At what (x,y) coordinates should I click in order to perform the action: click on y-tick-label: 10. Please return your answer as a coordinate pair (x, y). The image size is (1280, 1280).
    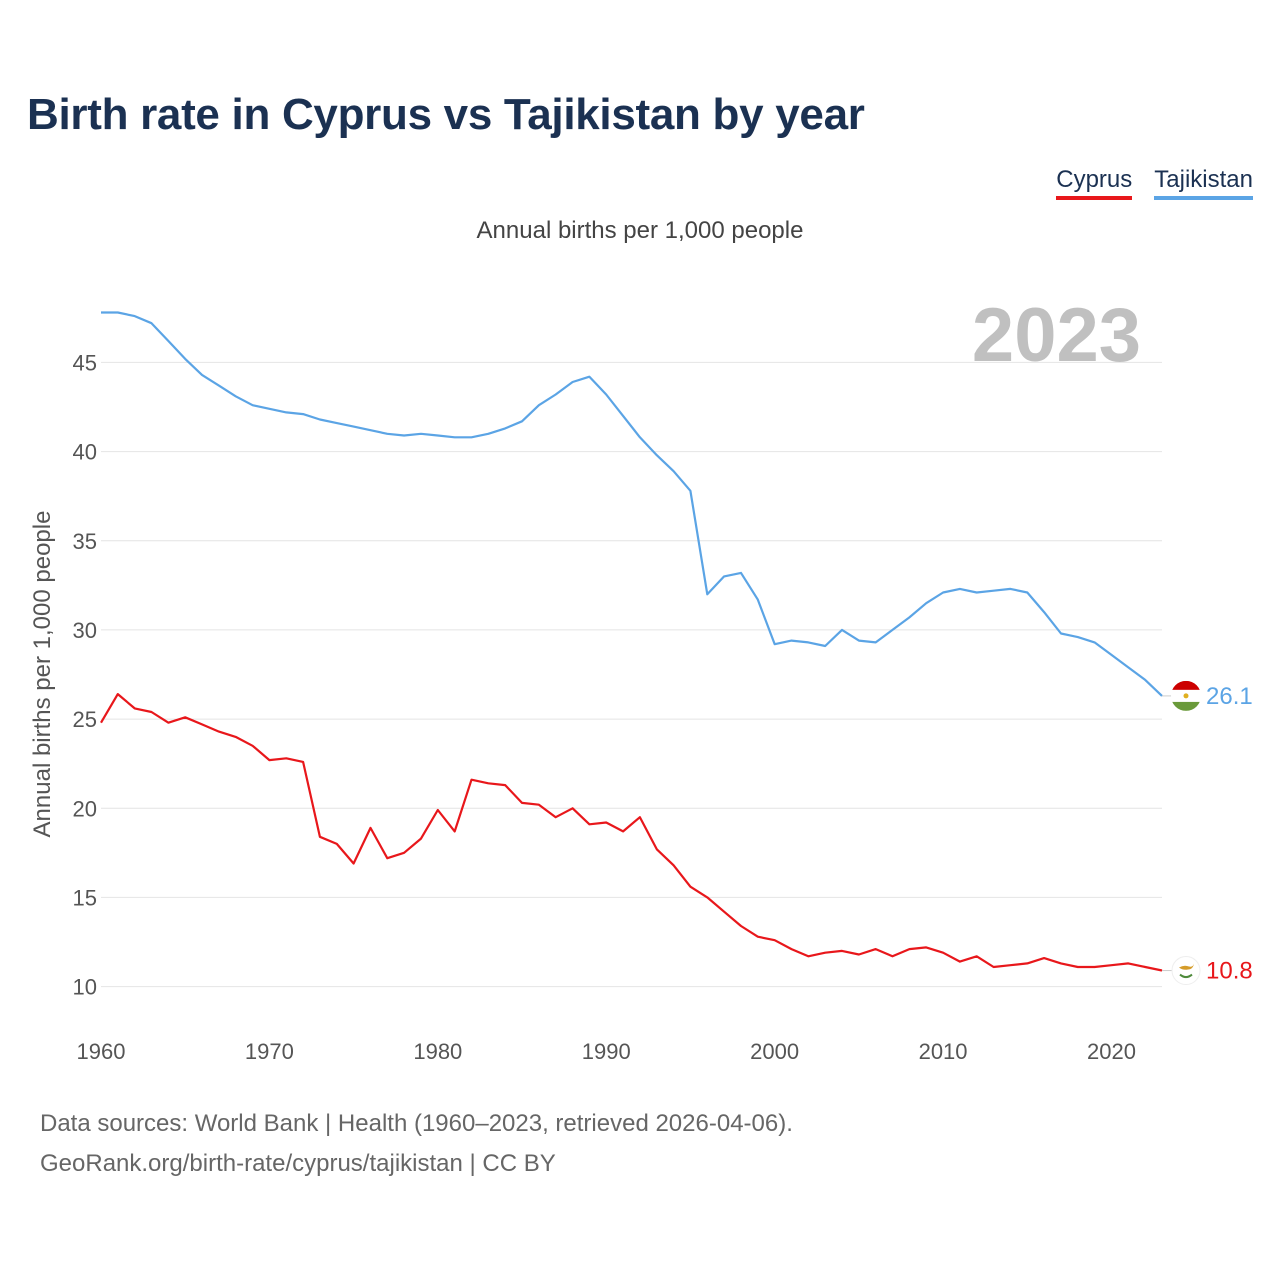
    Looking at the image, I should click on (85, 987).